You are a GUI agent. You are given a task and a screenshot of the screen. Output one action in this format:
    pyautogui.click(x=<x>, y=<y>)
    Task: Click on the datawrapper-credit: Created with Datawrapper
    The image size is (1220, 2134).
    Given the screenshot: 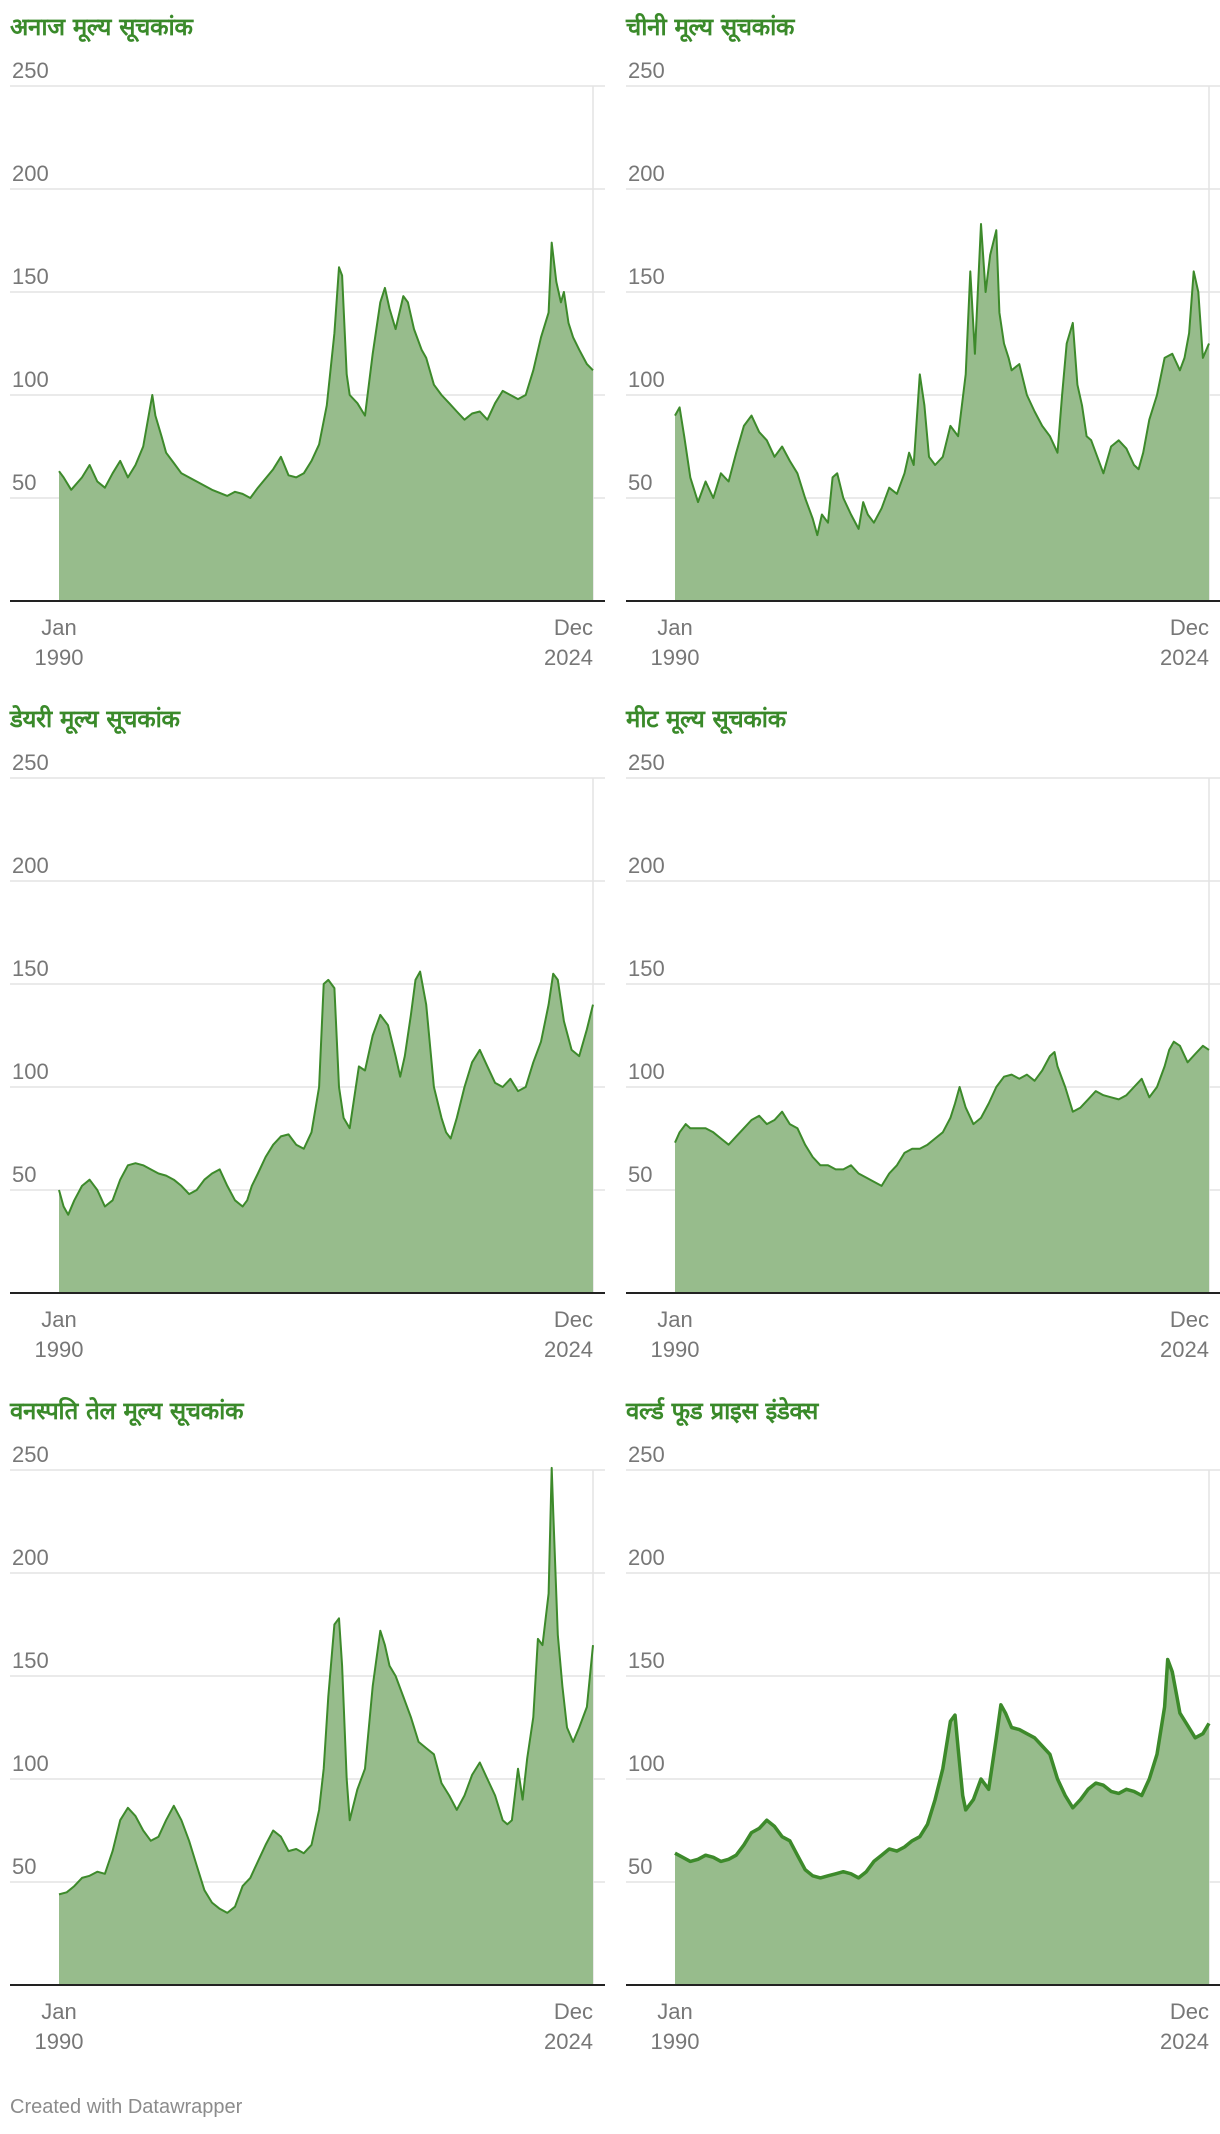 What is the action you would take?
    pyautogui.click(x=126, y=2107)
    